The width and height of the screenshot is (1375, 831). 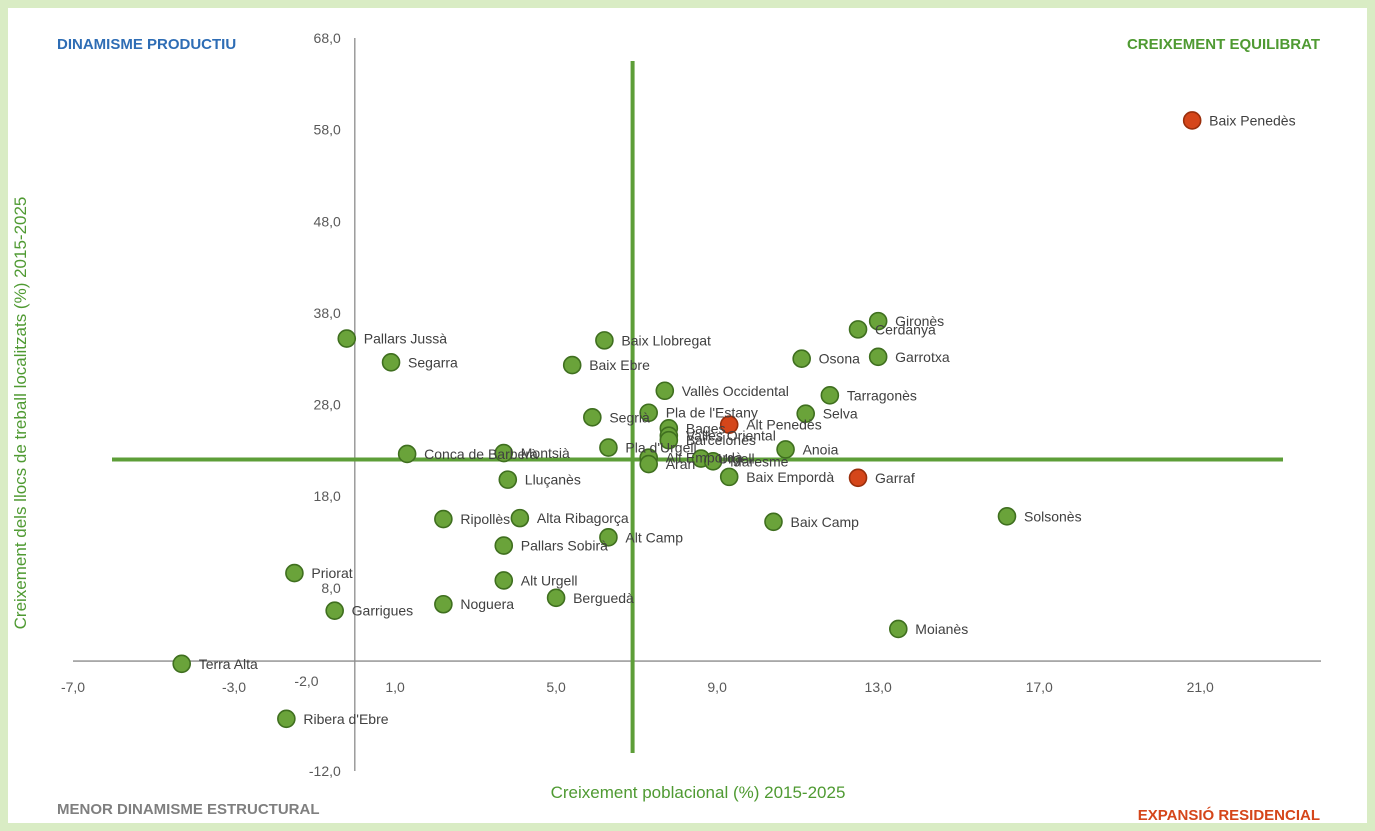 I want to click on data-point-label: Garraf, so click(x=895, y=478).